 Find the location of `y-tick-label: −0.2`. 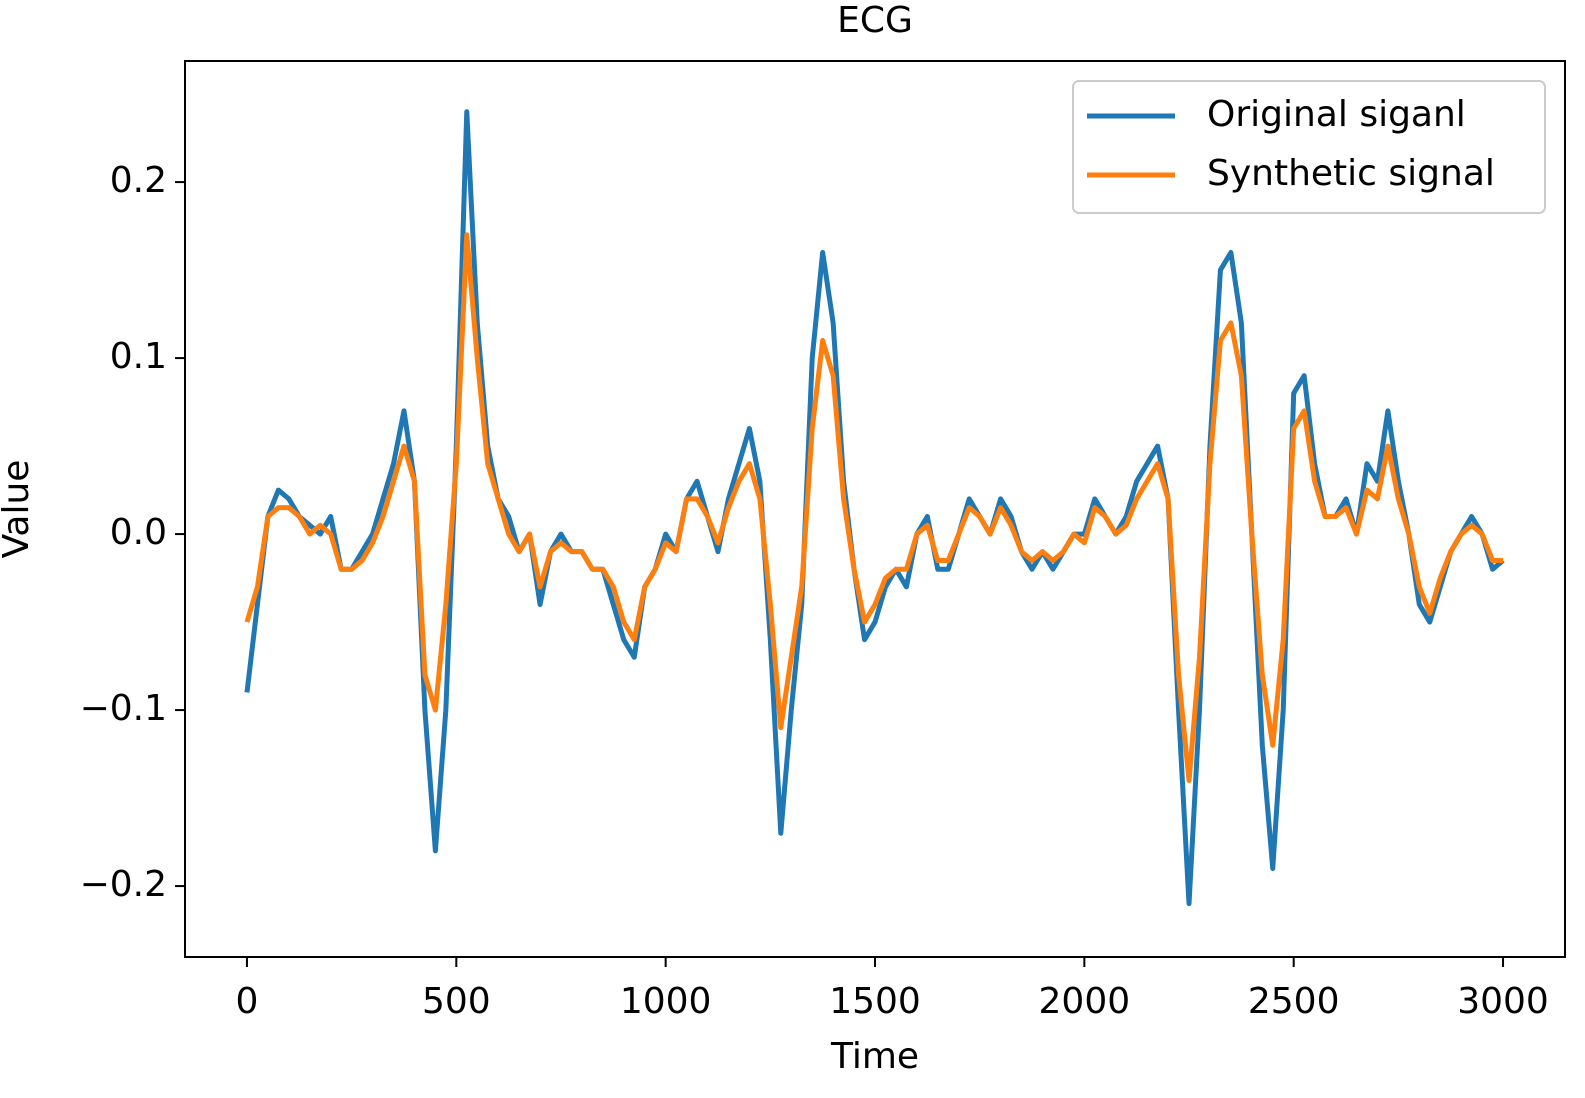

y-tick-label: −0.2 is located at coordinates (123, 884).